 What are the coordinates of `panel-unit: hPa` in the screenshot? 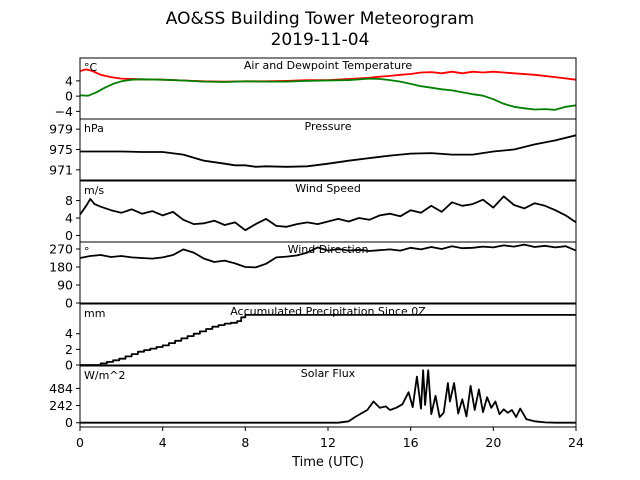 It's located at (94, 128).